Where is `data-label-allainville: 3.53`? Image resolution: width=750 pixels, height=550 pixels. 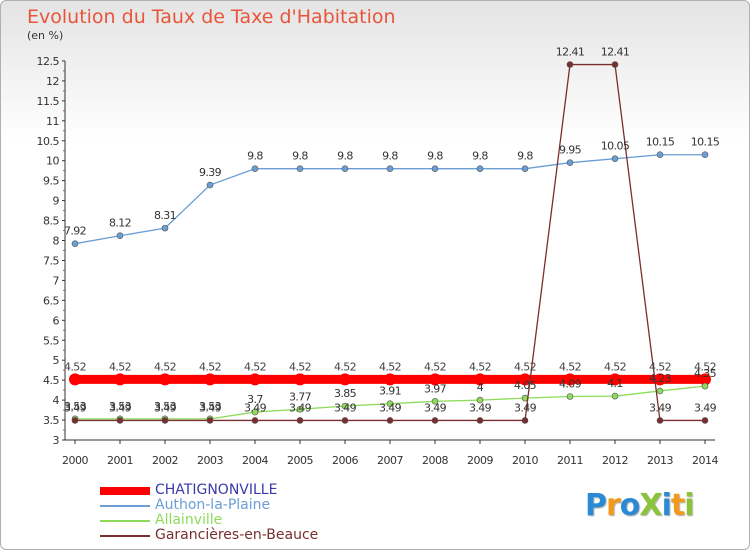
data-label-allainville: 3.53 is located at coordinates (165, 406).